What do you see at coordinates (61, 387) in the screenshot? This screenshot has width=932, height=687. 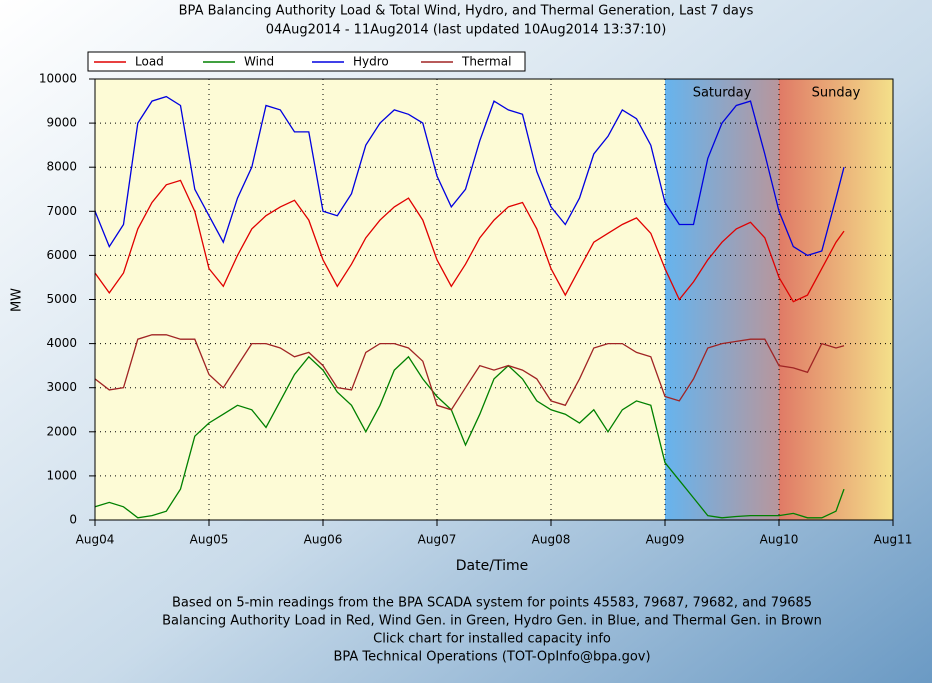 I see `y-tick-label: 3000` at bounding box center [61, 387].